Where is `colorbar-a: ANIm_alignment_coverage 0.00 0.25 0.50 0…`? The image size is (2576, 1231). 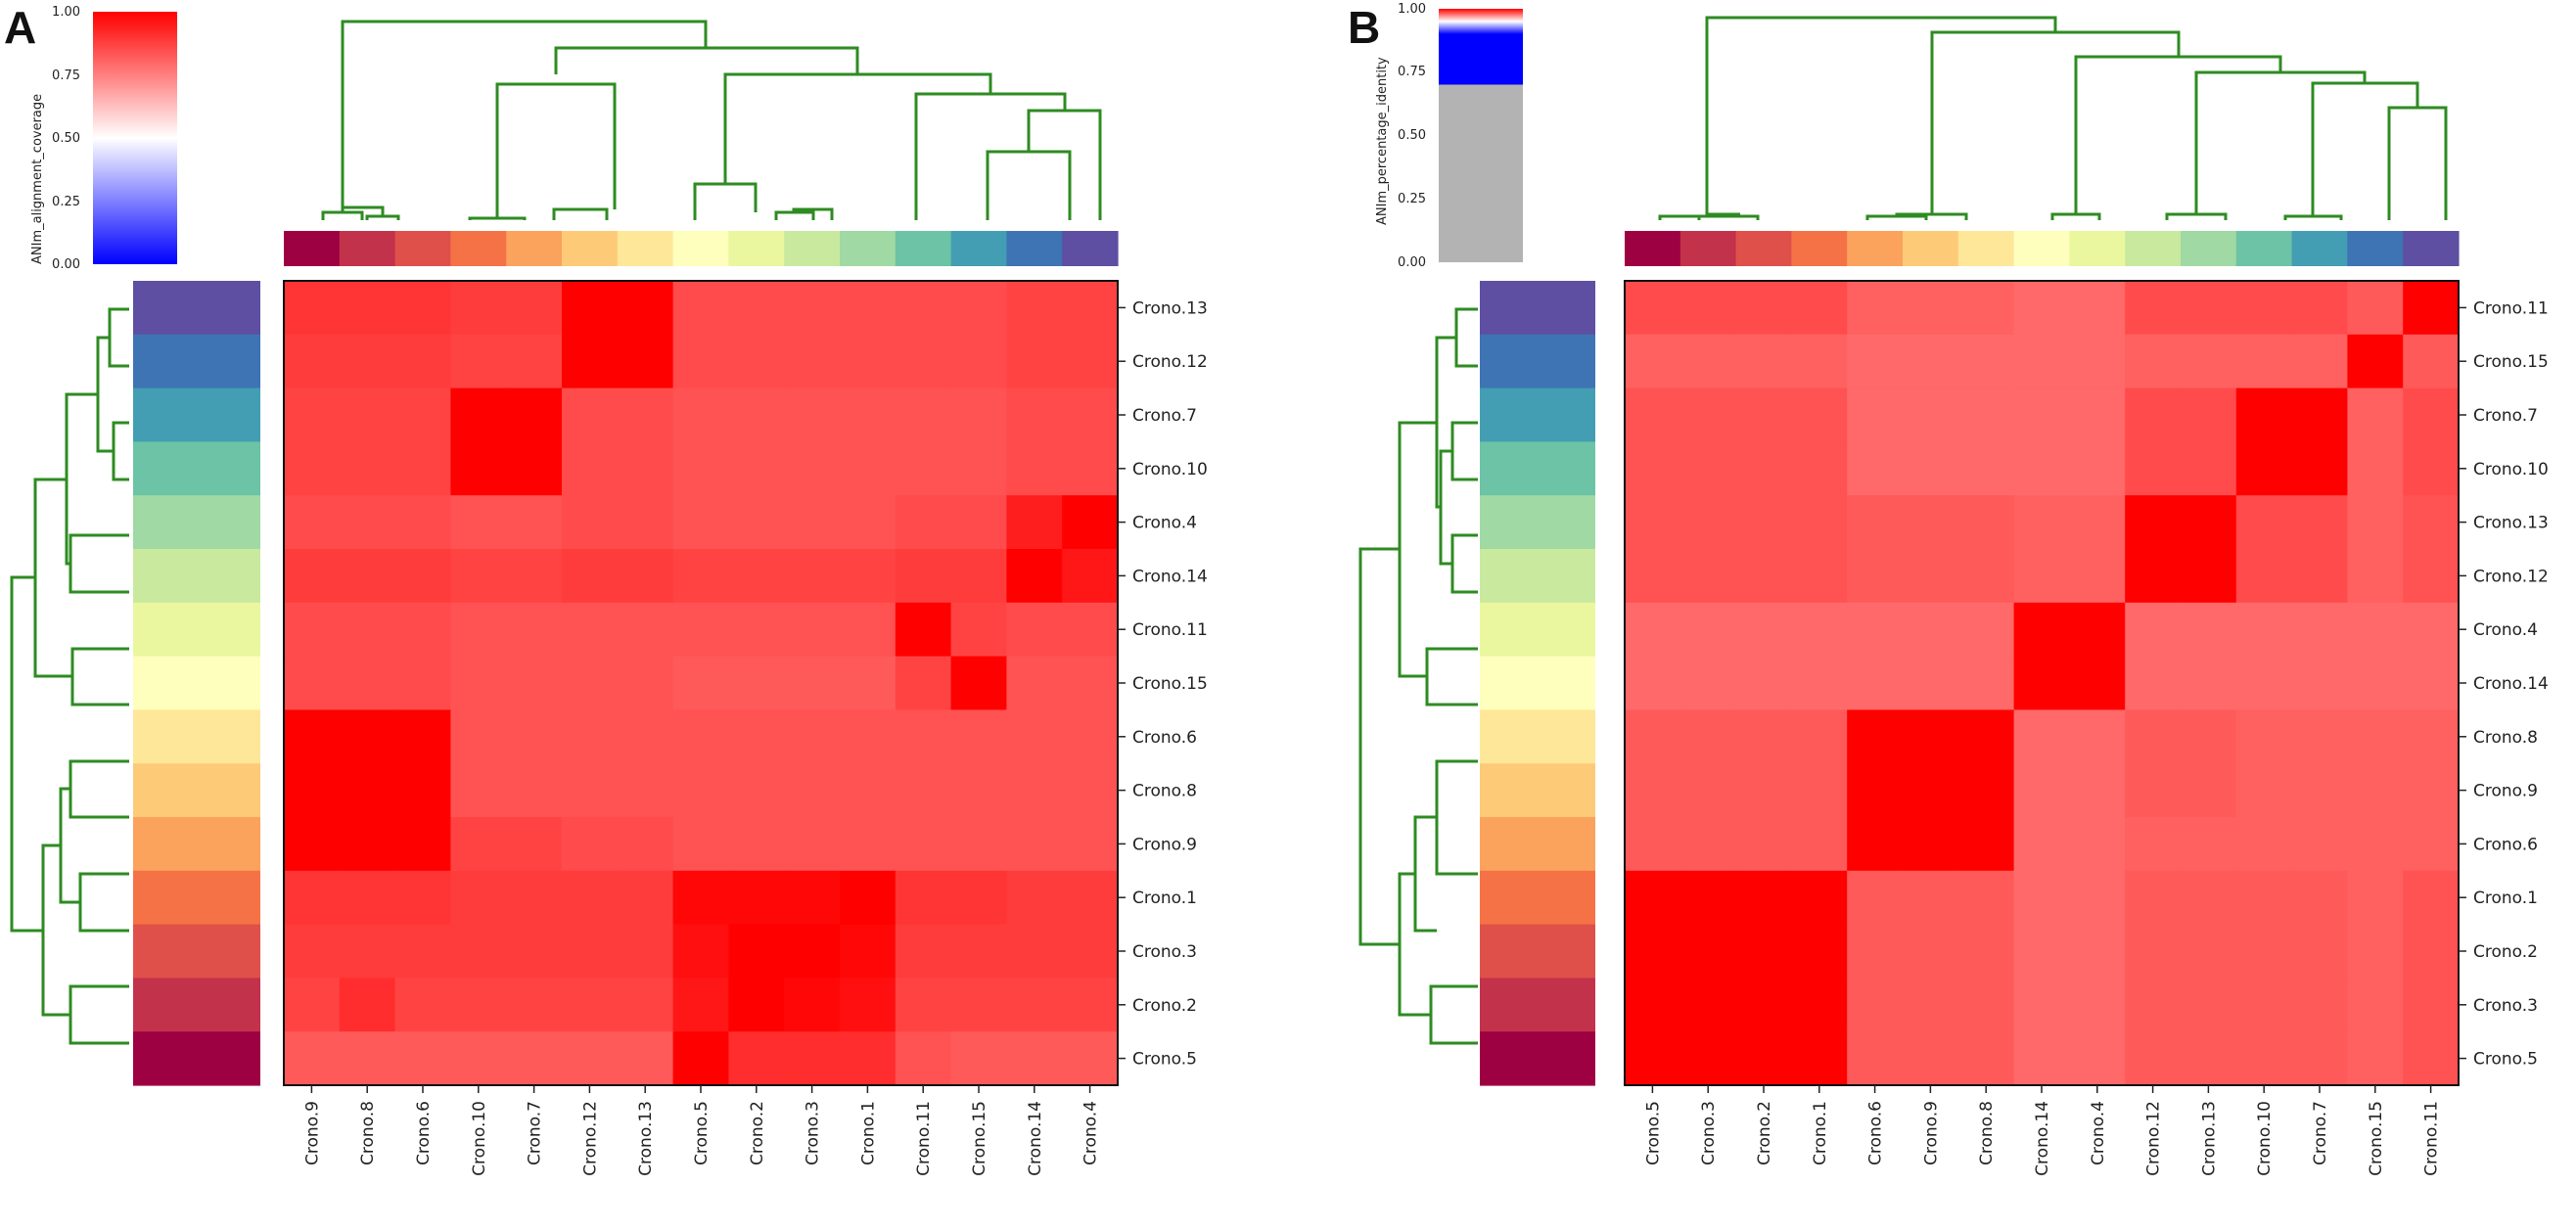 colorbar-a: ANIm_alignment_coverage 0.00 0.25 0.50 0… is located at coordinates (104, 138).